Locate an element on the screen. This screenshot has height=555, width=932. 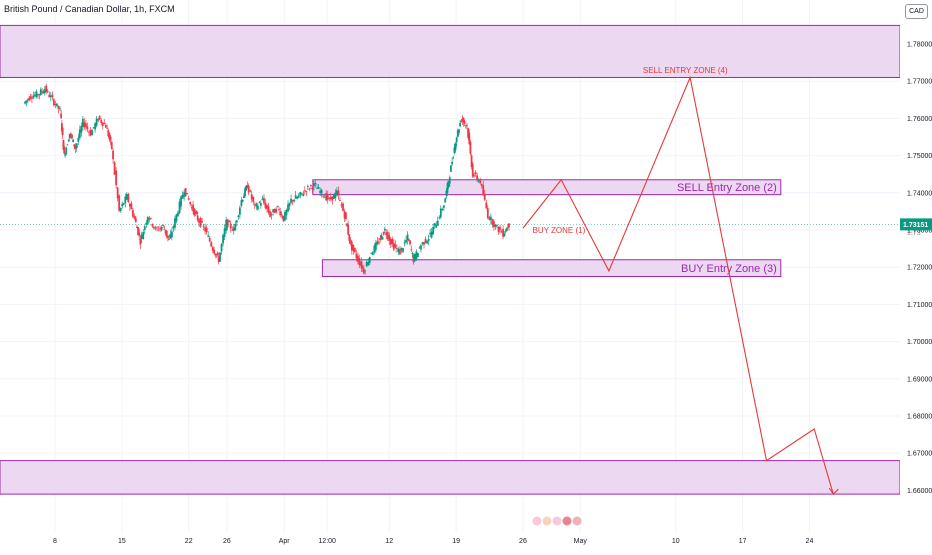
x-tick-label: 26 is located at coordinates (523, 541).